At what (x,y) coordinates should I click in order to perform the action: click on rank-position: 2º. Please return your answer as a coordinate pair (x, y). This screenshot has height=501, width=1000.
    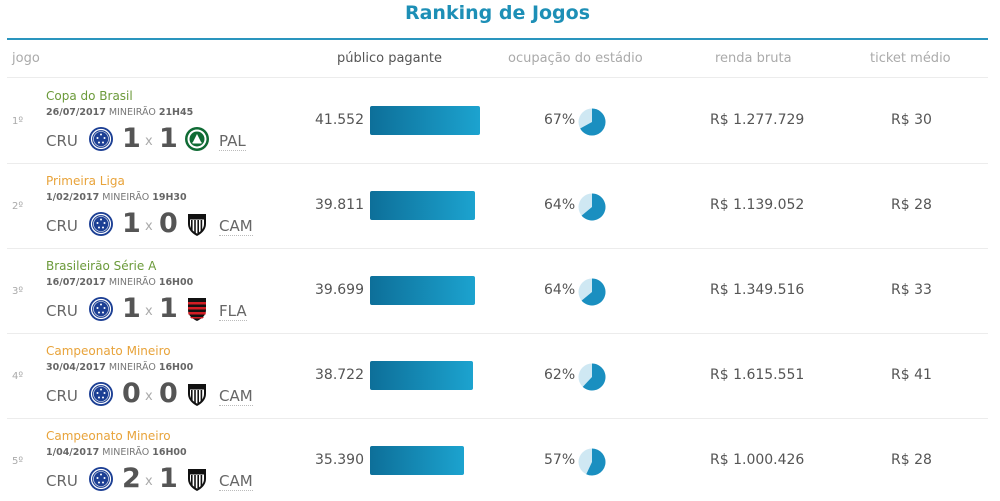
    Looking at the image, I should click on (18, 206).